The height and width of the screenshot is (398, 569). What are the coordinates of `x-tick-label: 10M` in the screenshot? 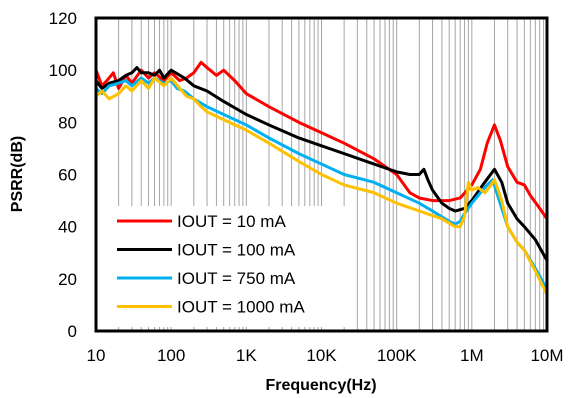 It's located at (546, 355).